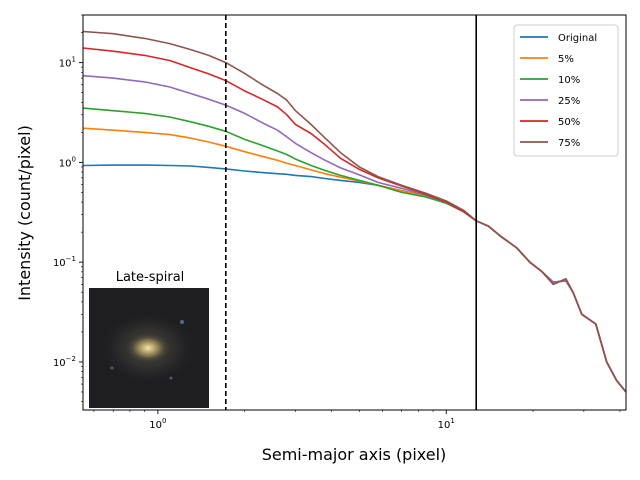 This screenshot has width=640, height=480. I want to click on legend-label: Original, so click(577, 38).